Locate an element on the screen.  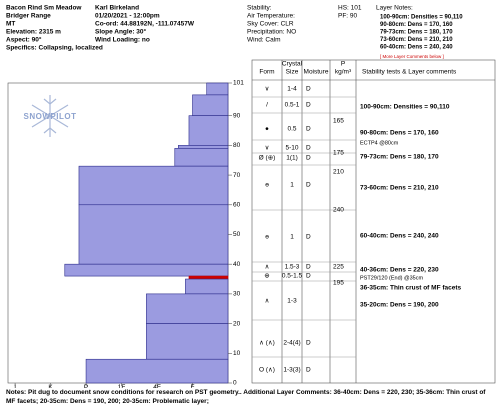
precipitation: Precipitation: NO is located at coordinates (271, 32).